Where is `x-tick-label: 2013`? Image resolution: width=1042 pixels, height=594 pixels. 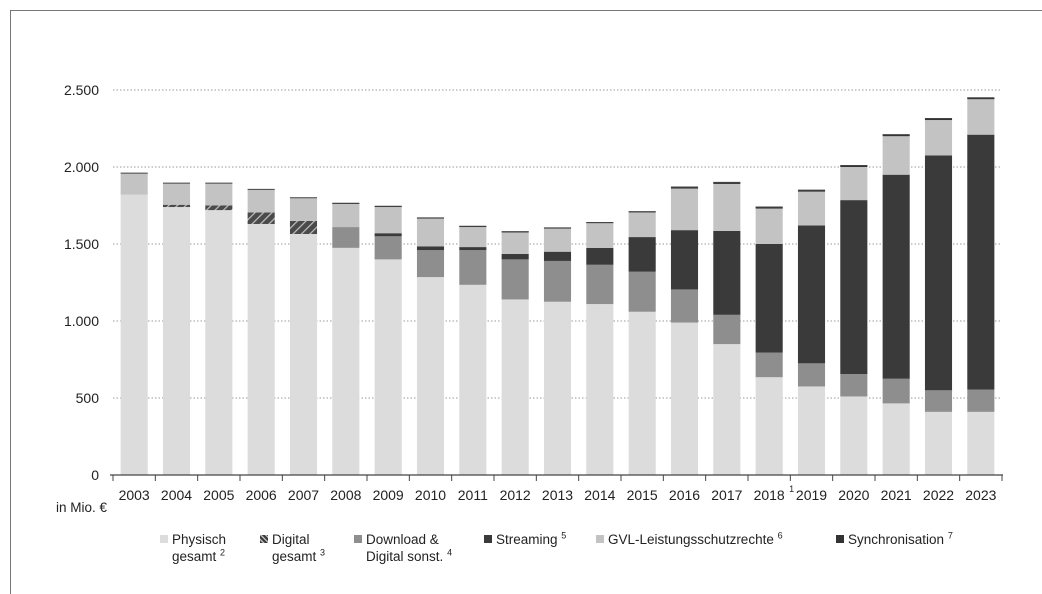 x-tick-label: 2013 is located at coordinates (557, 495).